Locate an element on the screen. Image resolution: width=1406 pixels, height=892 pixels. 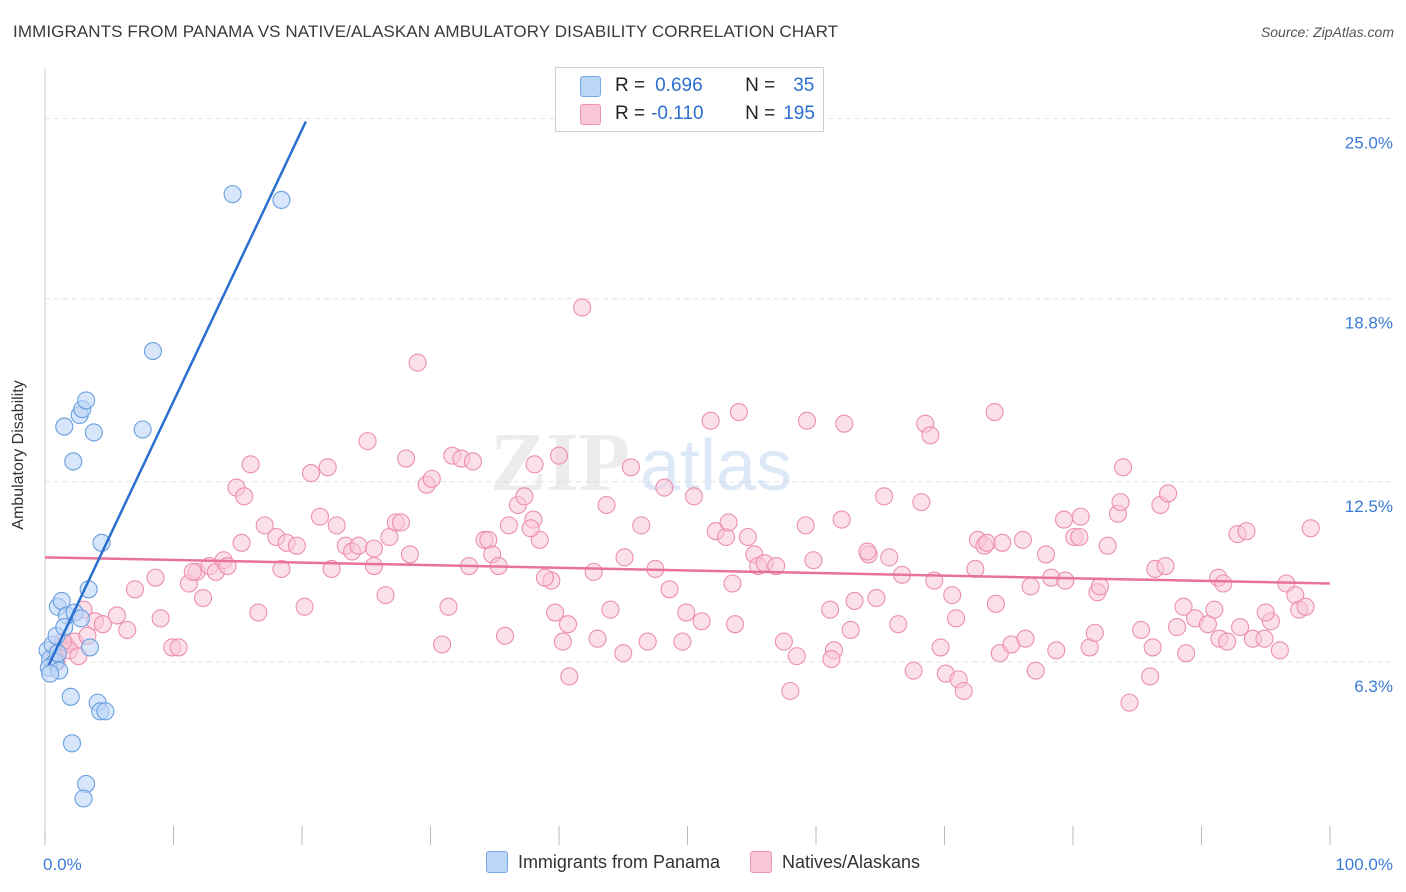
x-tick-label: 0.0% is located at coordinates (62, 864).